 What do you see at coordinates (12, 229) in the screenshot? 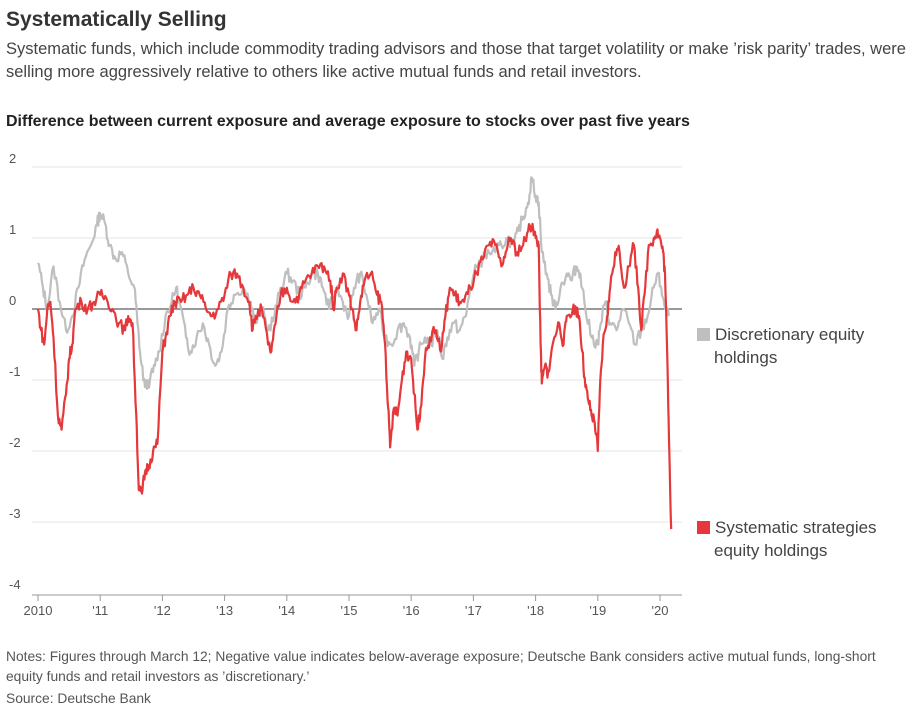
I see `y-tick-label: 1` at bounding box center [12, 229].